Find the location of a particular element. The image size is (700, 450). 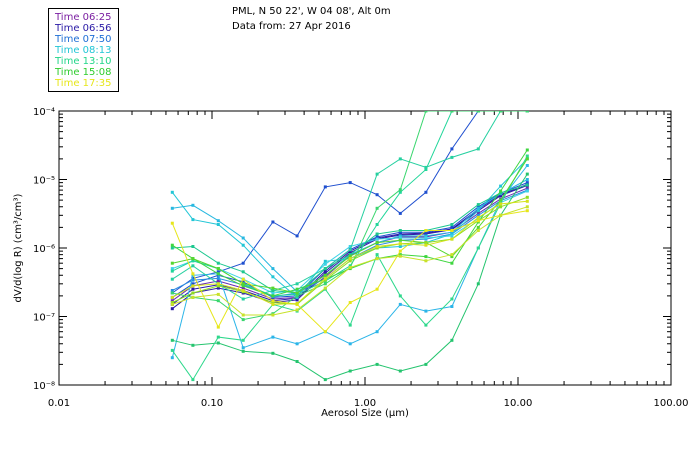

legend-item-0813: Time 08:13 is located at coordinates (83, 50).